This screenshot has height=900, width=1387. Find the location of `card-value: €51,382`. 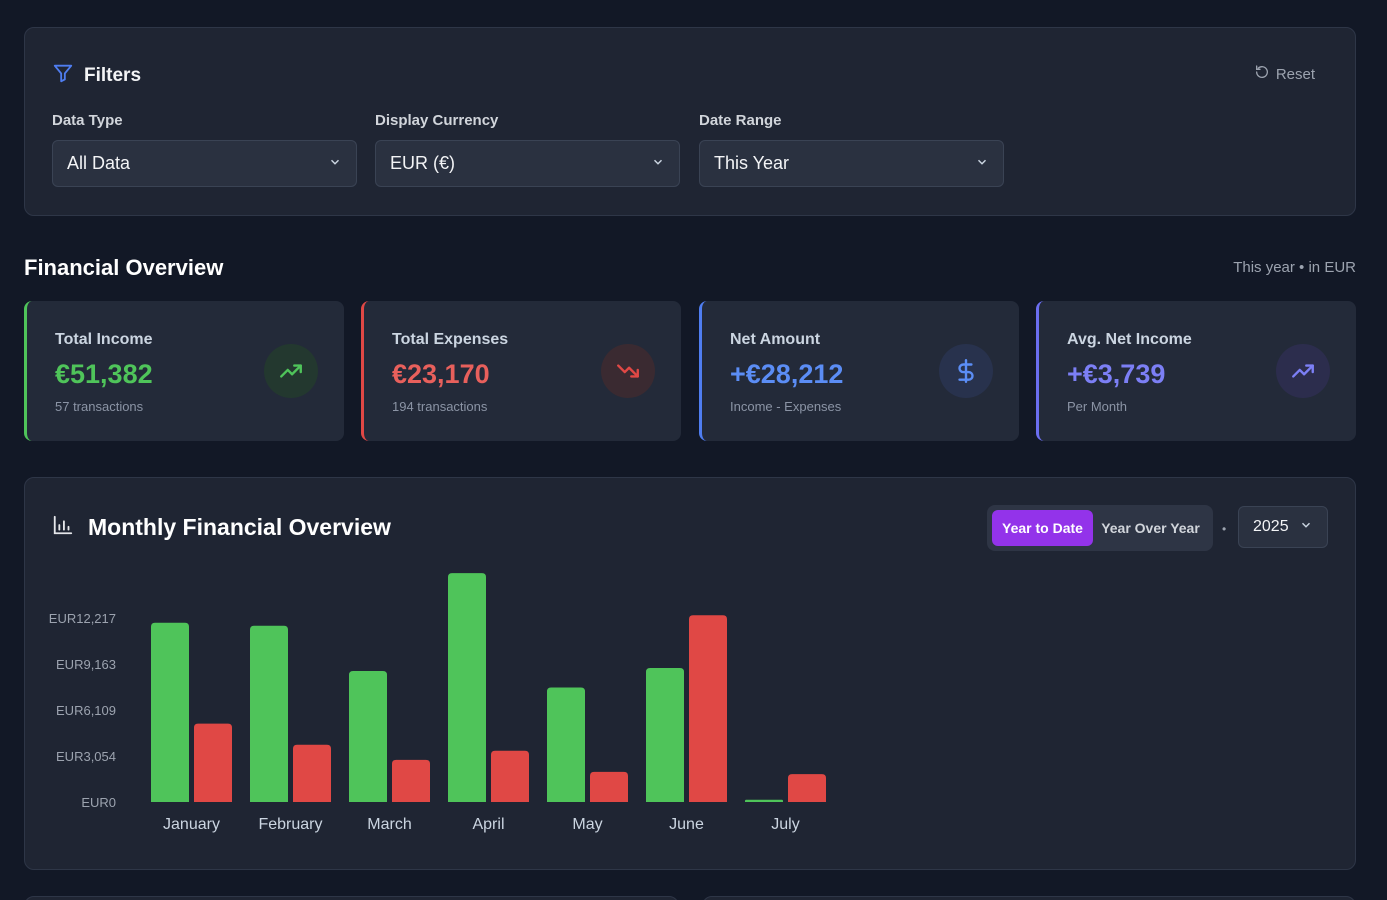

card-value: €51,382 is located at coordinates (104, 374).